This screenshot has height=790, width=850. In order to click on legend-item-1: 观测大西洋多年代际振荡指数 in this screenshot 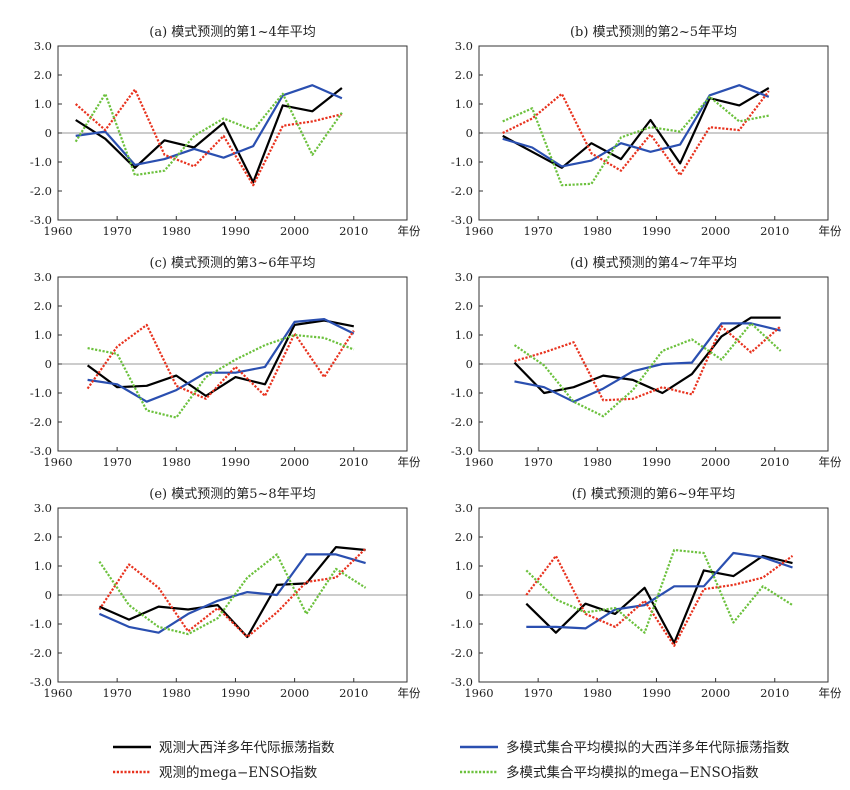, I will do `click(224, 747)`.